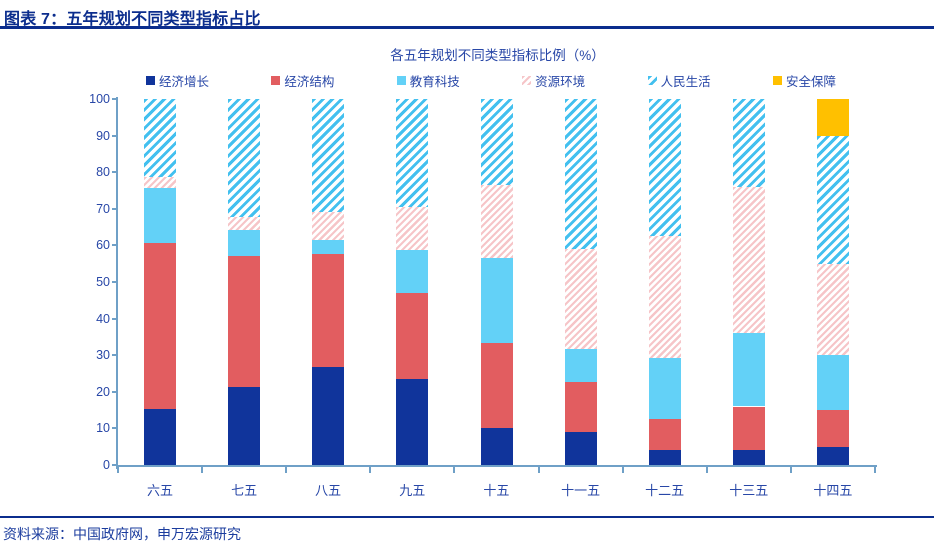  Describe the element at coordinates (833, 490) in the screenshot. I see `x-category-label: 十四五` at that location.